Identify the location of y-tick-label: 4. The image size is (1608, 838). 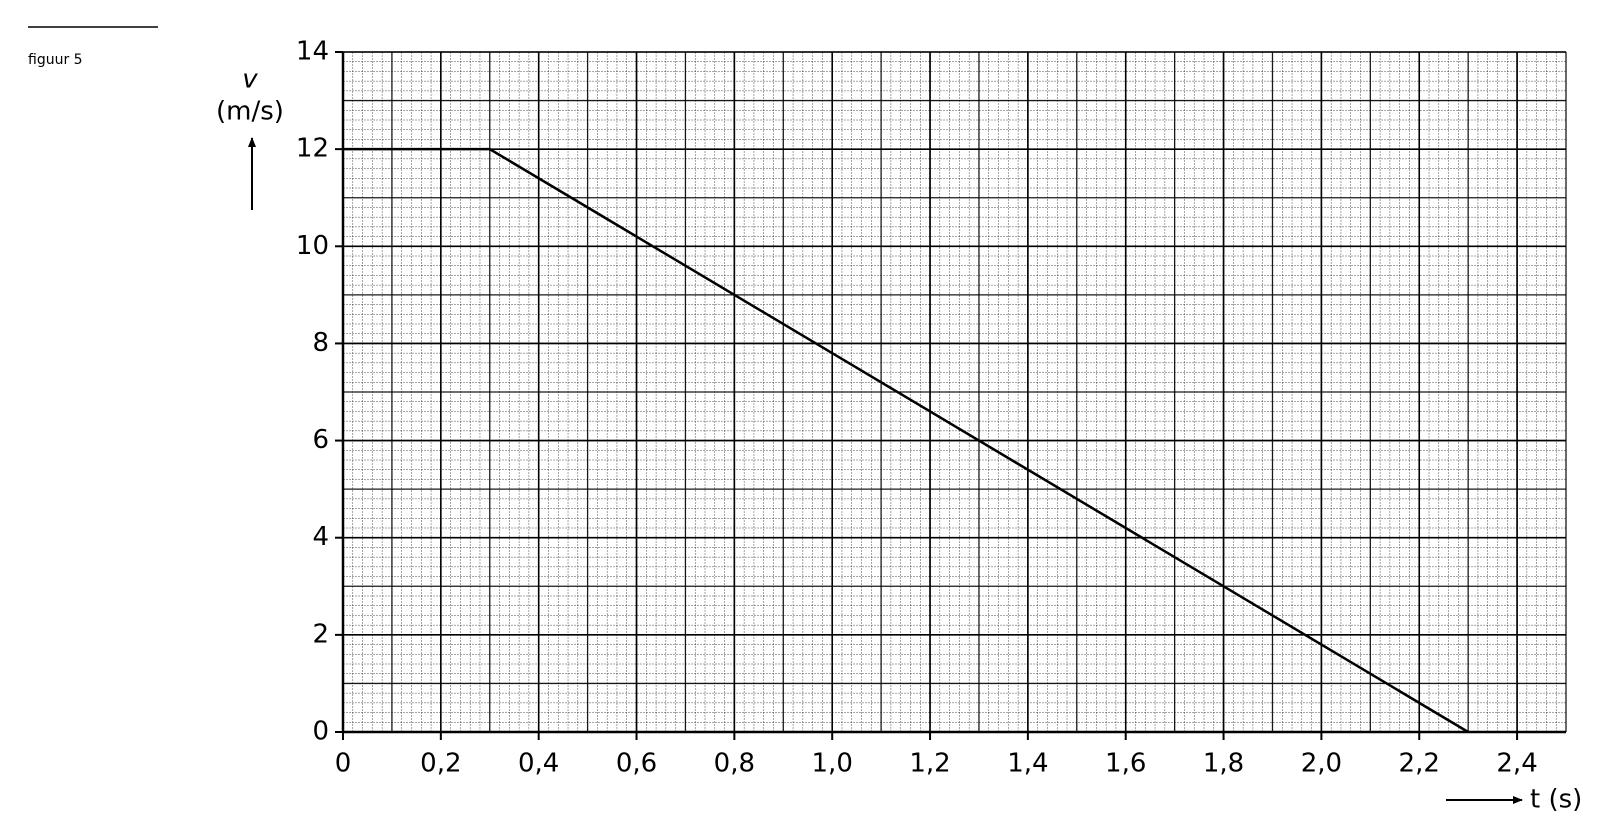
(320, 537).